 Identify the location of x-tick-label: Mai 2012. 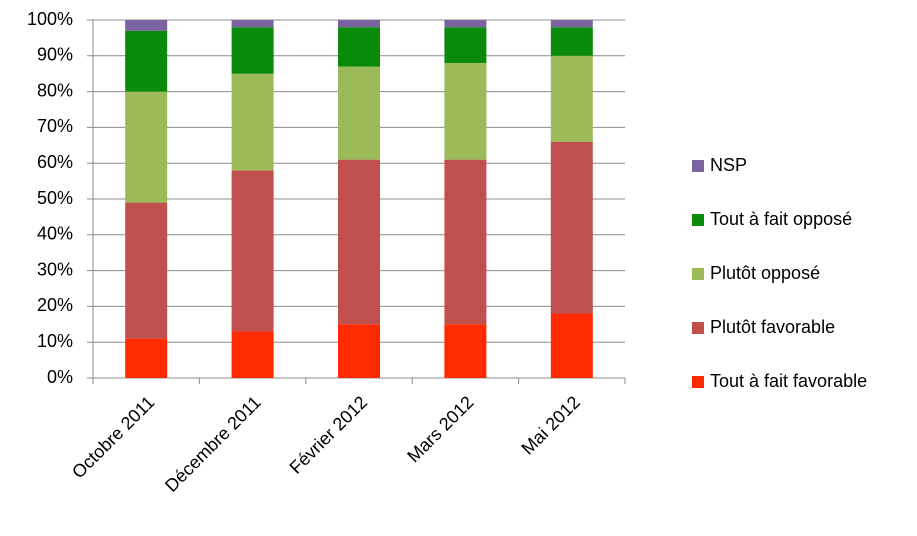
(550, 425).